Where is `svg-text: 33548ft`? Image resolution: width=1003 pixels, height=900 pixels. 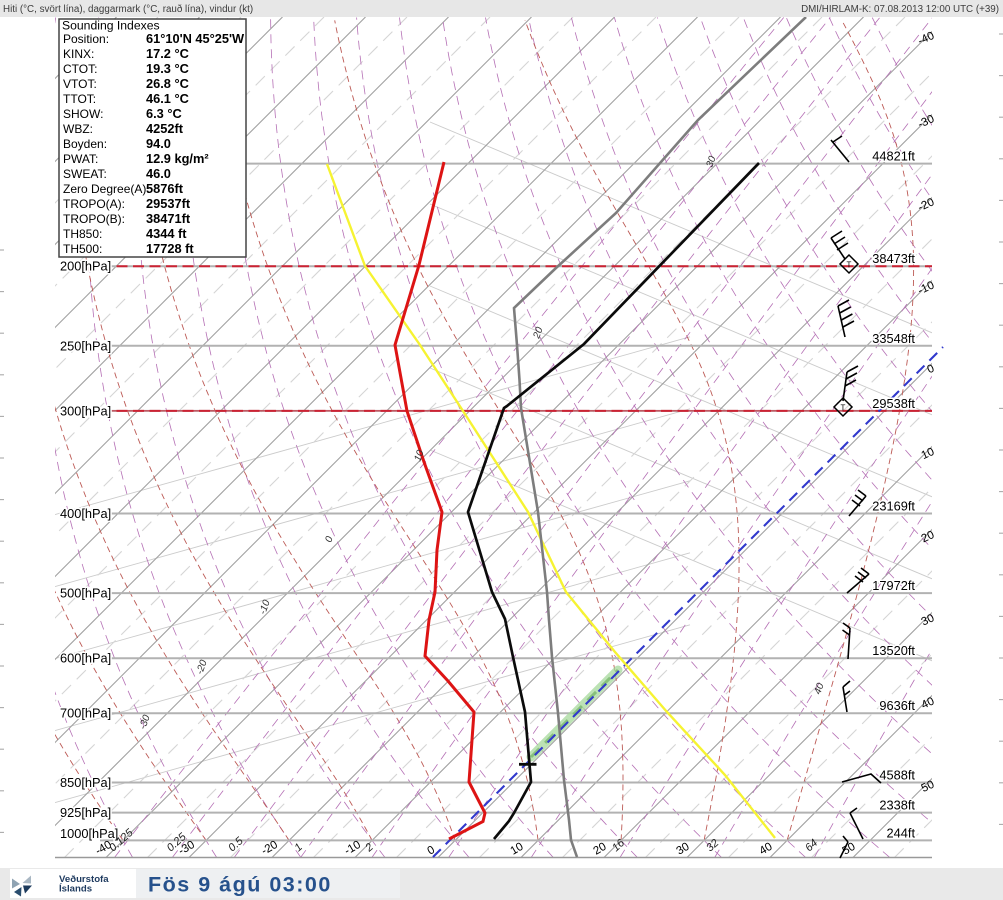
svg-text: 33548ft is located at coordinates (893, 338).